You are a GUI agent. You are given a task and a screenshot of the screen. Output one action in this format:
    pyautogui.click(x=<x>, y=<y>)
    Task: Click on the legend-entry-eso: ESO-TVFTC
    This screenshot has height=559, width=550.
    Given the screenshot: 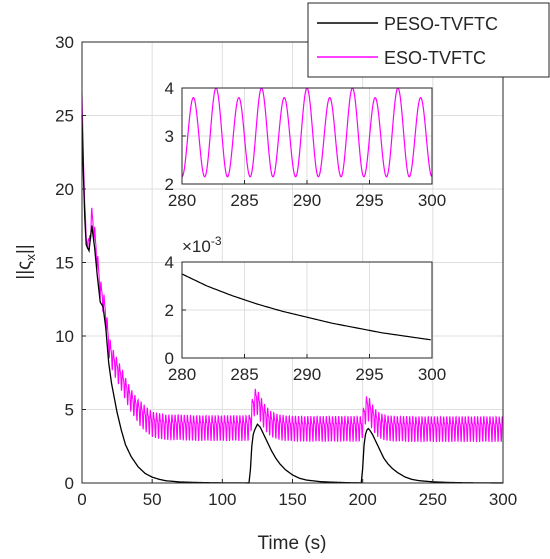 What is the action you would take?
    pyautogui.click(x=435, y=58)
    